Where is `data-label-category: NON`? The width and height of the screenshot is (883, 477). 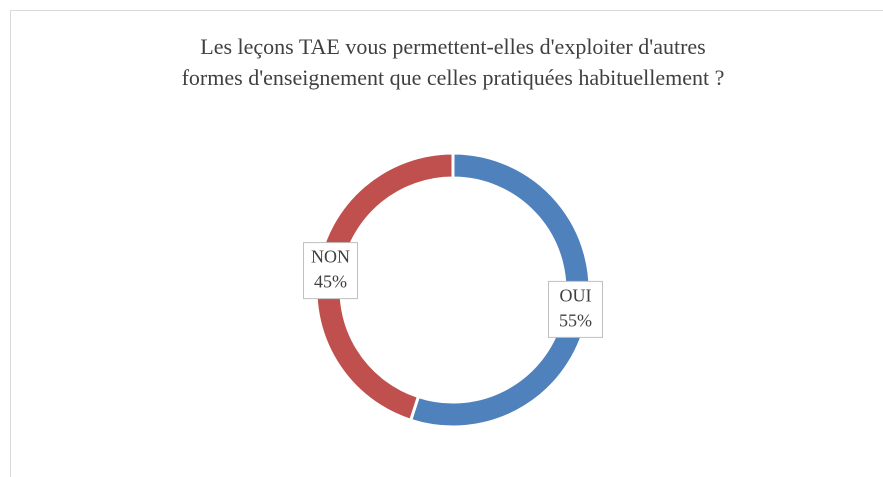
data-label-category: NON is located at coordinates (330, 257).